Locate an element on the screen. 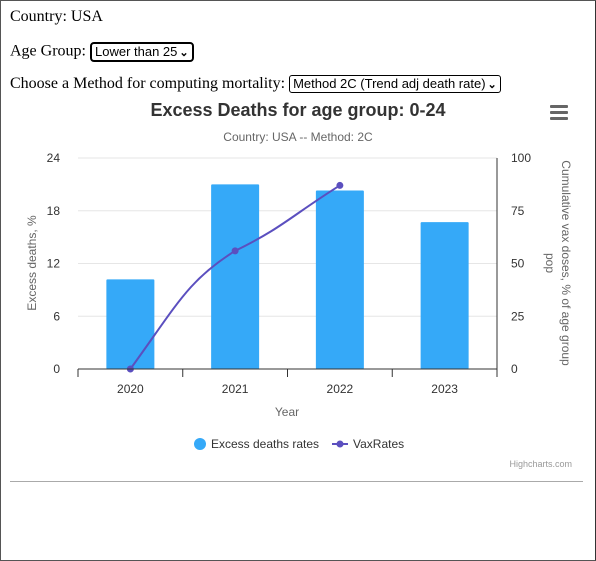 This screenshot has width=596, height=561. age-group-selected-value: Lower than 25 is located at coordinates (136, 51).